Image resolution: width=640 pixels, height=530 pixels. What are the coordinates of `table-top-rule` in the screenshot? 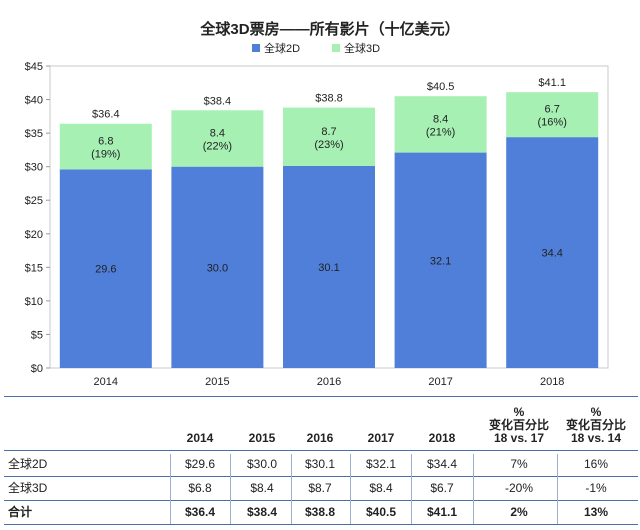 It's located at (321, 396).